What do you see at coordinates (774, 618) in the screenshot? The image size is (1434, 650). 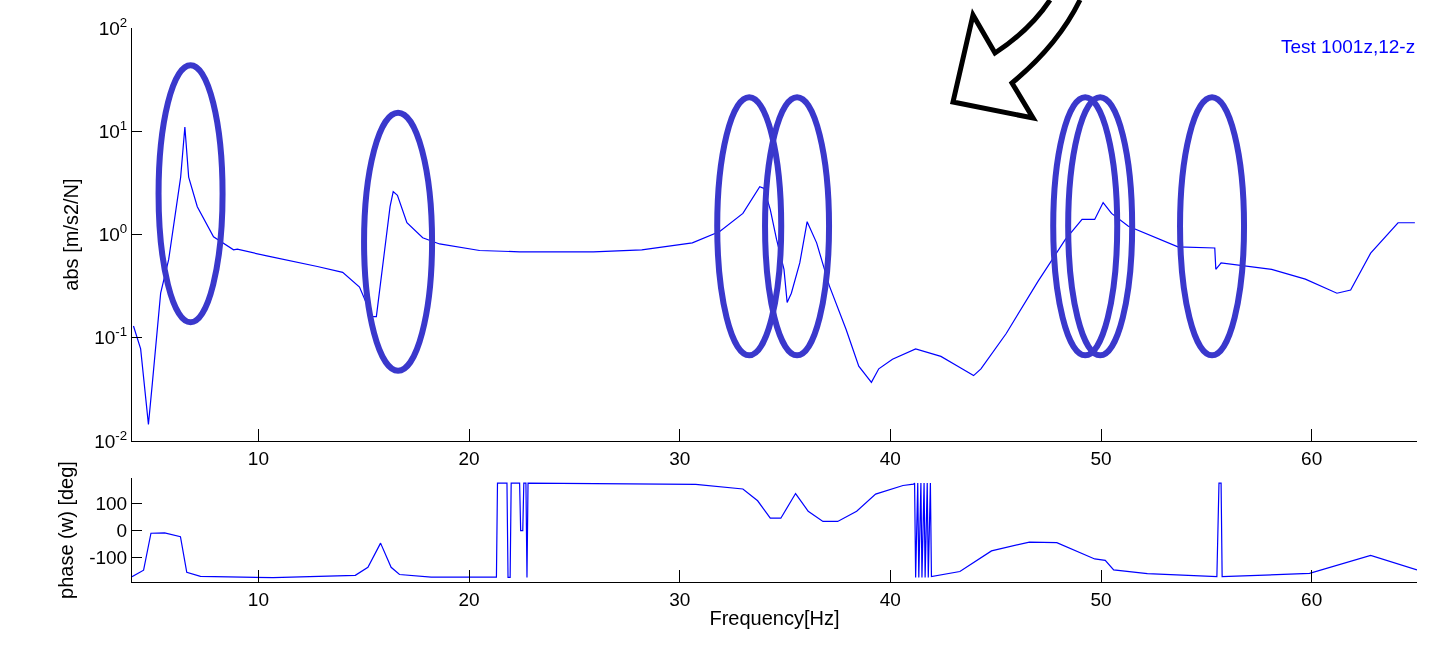 I see `x-axis-title: Frequency[Hz]` at bounding box center [774, 618].